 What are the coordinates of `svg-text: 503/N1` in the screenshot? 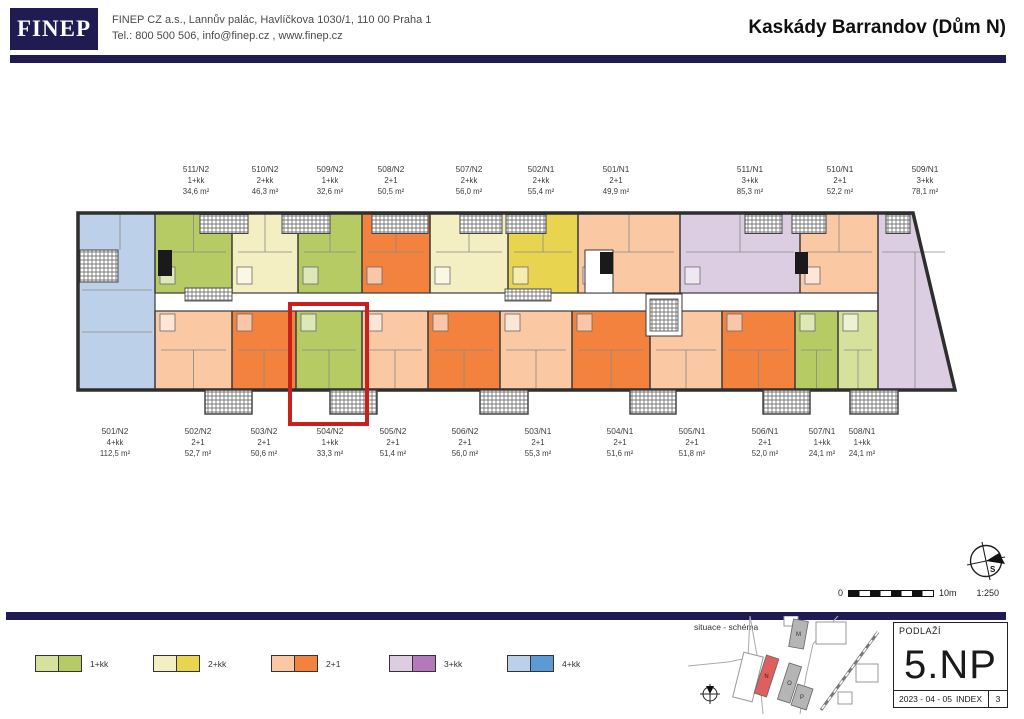 It's located at (538, 431).